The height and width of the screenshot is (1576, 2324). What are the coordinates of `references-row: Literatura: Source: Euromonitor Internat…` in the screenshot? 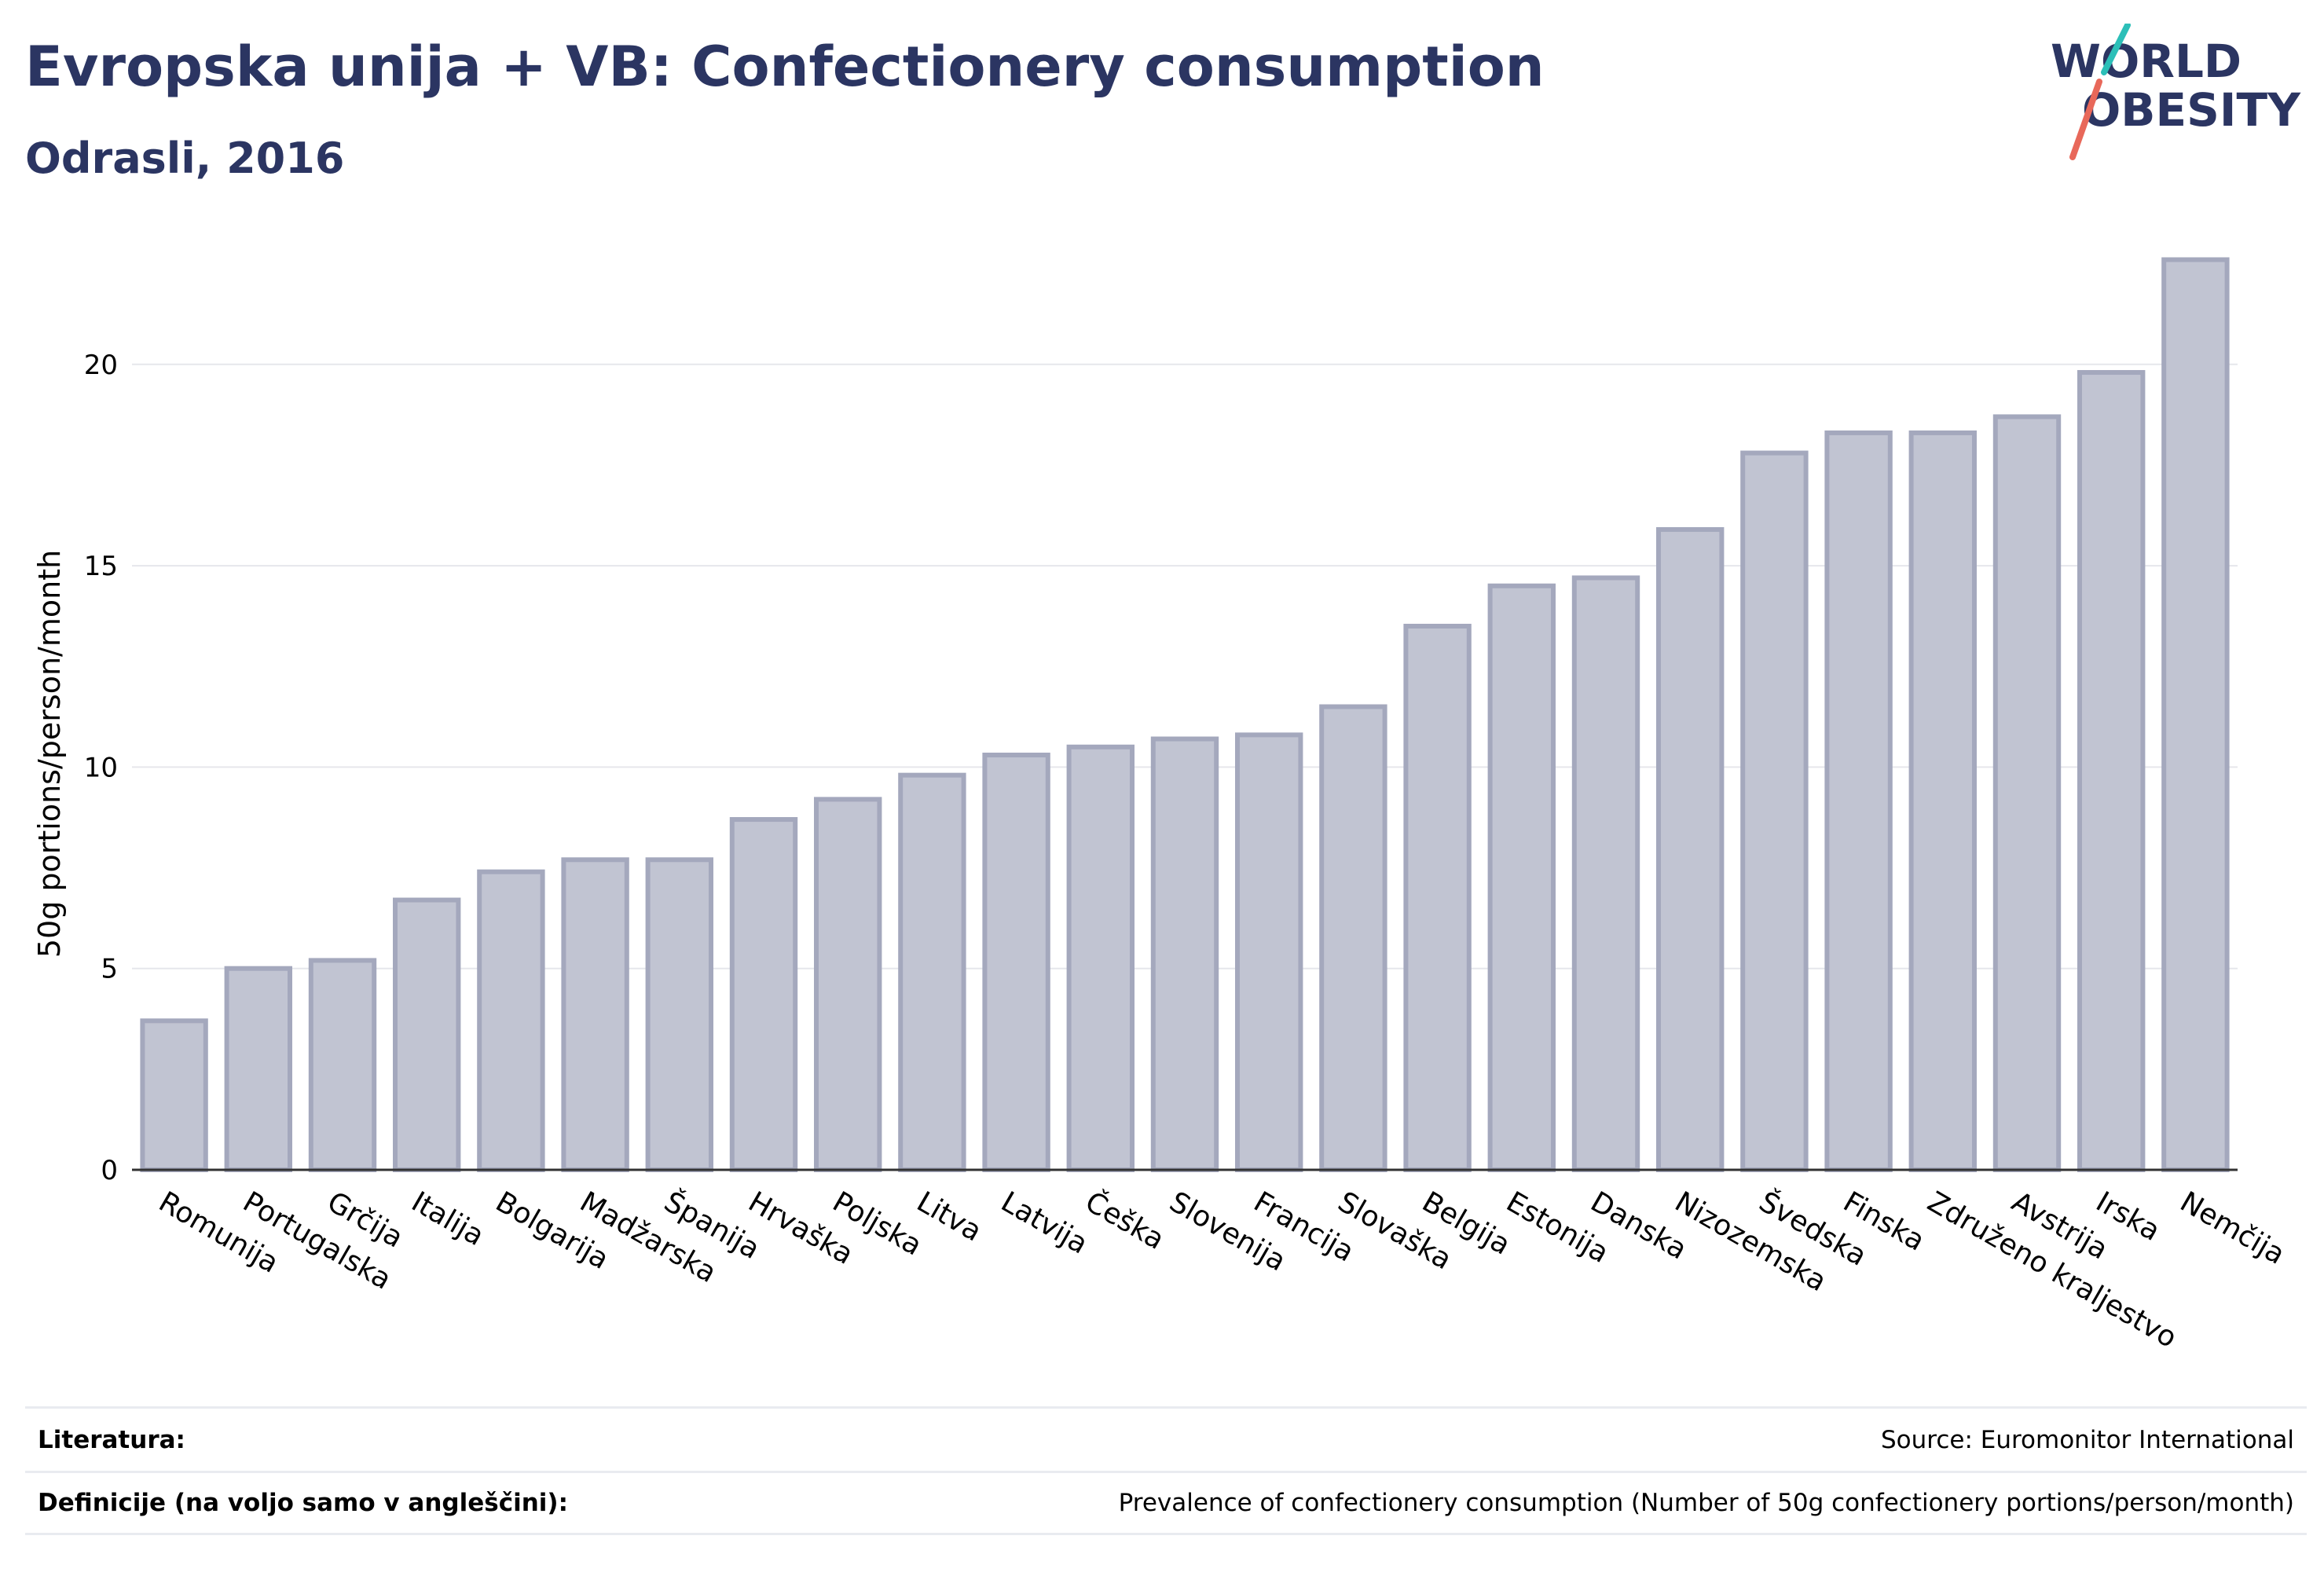 It's located at (1166, 1438).